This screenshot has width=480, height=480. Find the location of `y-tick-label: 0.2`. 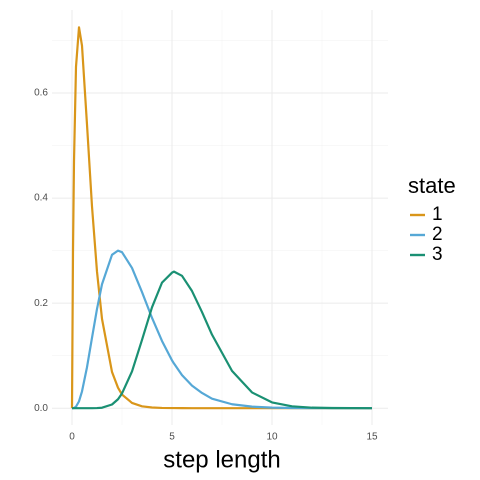

y-tick-label: 0.2 is located at coordinates (41, 303).